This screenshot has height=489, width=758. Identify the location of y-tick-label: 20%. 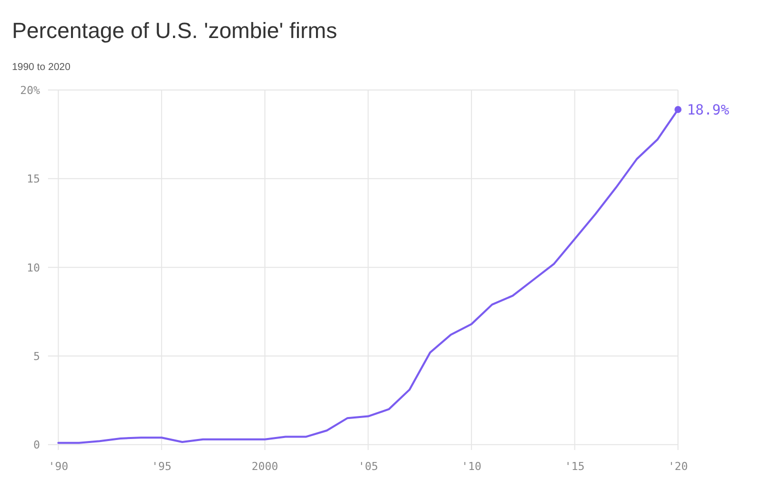
(30, 90).